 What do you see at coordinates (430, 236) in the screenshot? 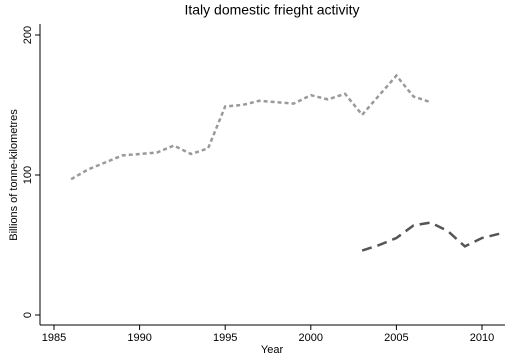
I see `series-line` at bounding box center [430, 236].